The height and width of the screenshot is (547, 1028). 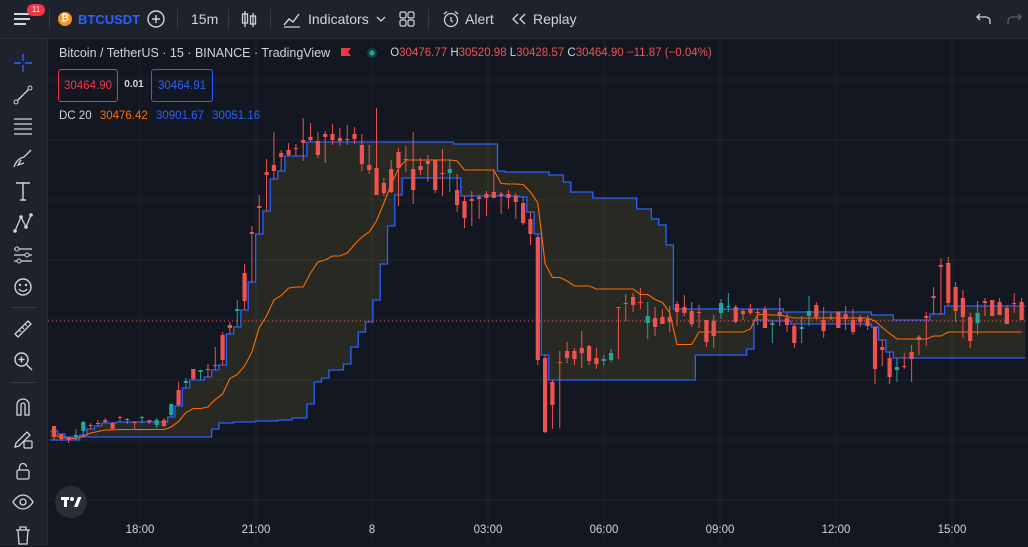 I want to click on buy-price: 30464.91, so click(x=182, y=85).